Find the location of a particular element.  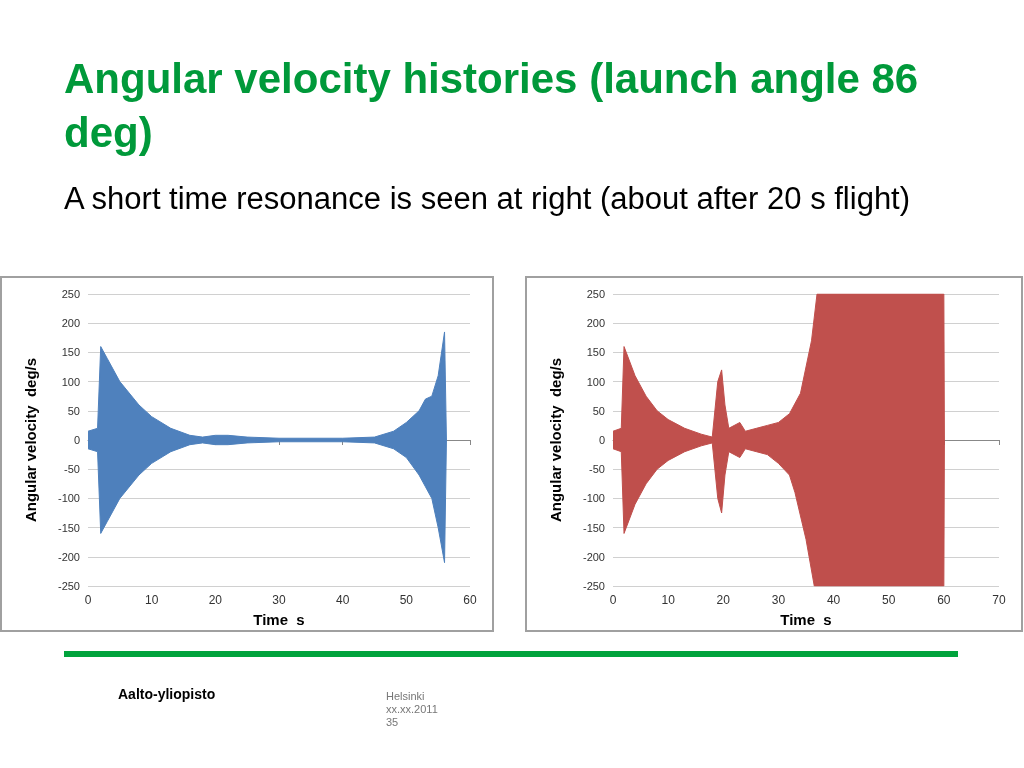

text: Angular velocity histories (launch angle 86 deg) is located at coordinates (492, 106).